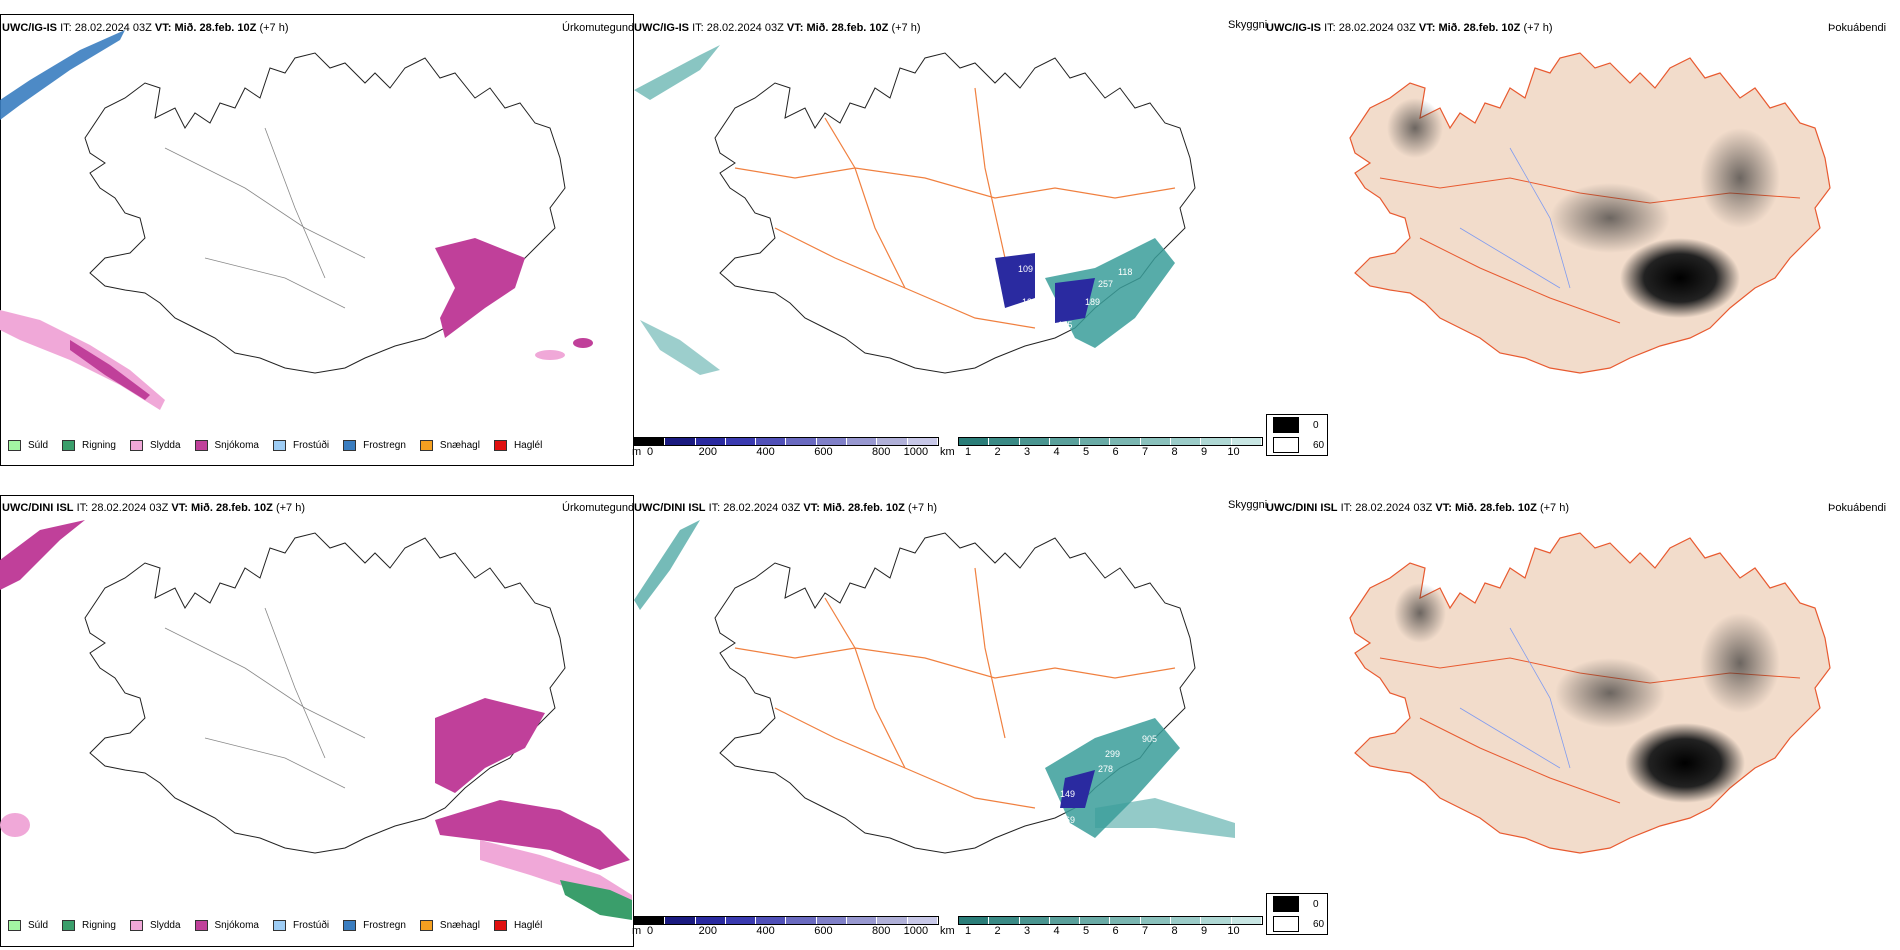 This screenshot has height=950, width=1900. I want to click on colorbar-unit: km, so click(947, 931).